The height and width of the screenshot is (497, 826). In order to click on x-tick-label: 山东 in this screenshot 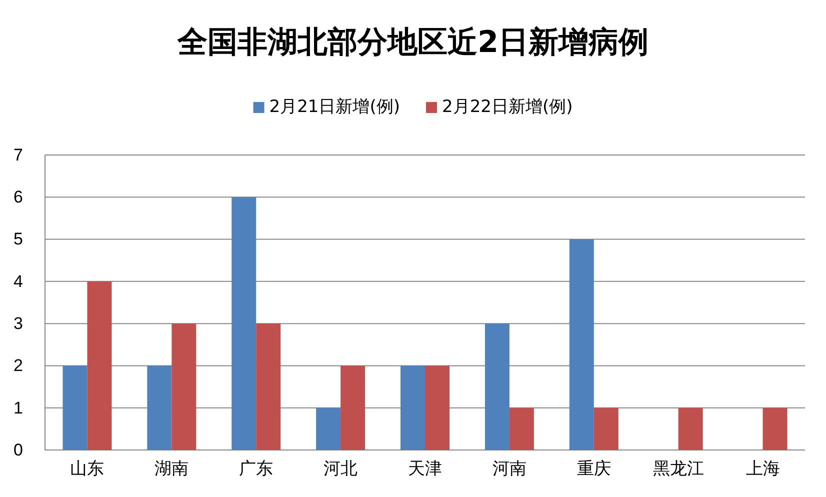, I will do `click(87, 468)`.